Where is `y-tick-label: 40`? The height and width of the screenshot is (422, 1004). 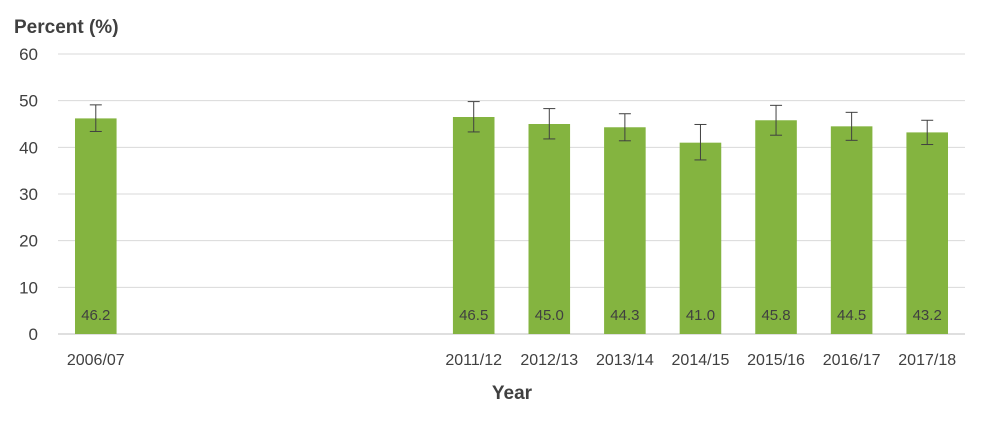
y-tick-label: 40 is located at coordinates (28, 147).